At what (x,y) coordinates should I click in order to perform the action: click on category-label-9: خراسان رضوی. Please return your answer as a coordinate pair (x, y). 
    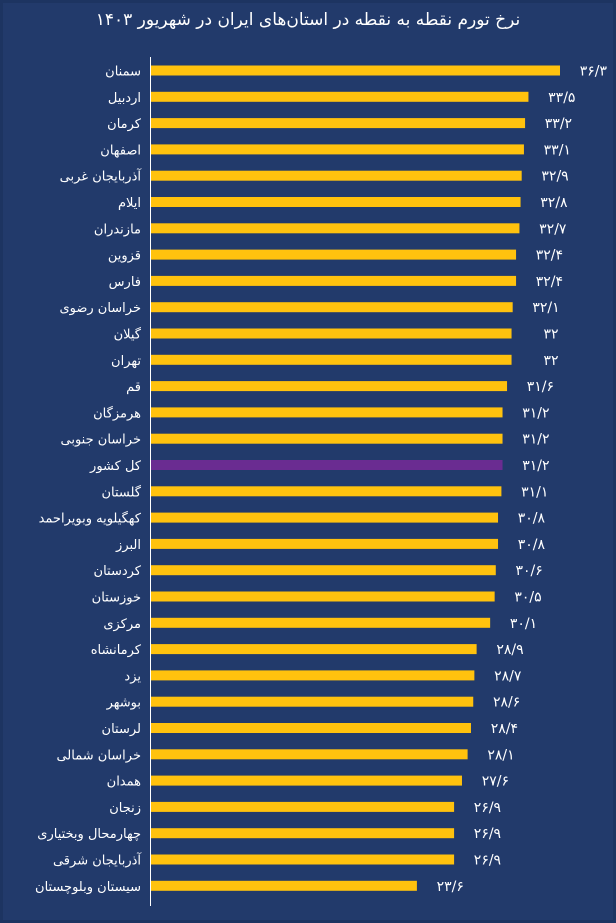
    Looking at the image, I should click on (100, 308).